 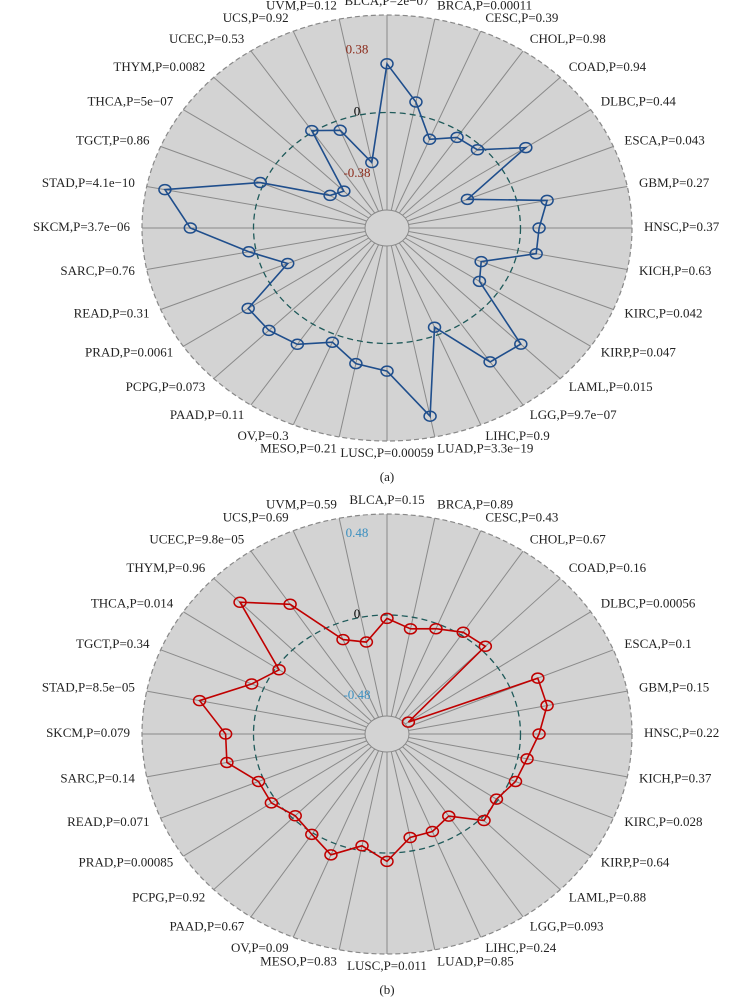 I want to click on category-label: LGG,P=0.093, so click(x=567, y=926).